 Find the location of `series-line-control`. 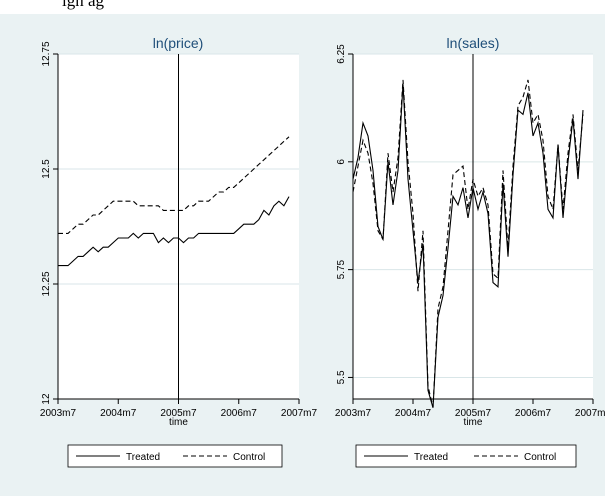

series-line-control is located at coordinates (174, 185).